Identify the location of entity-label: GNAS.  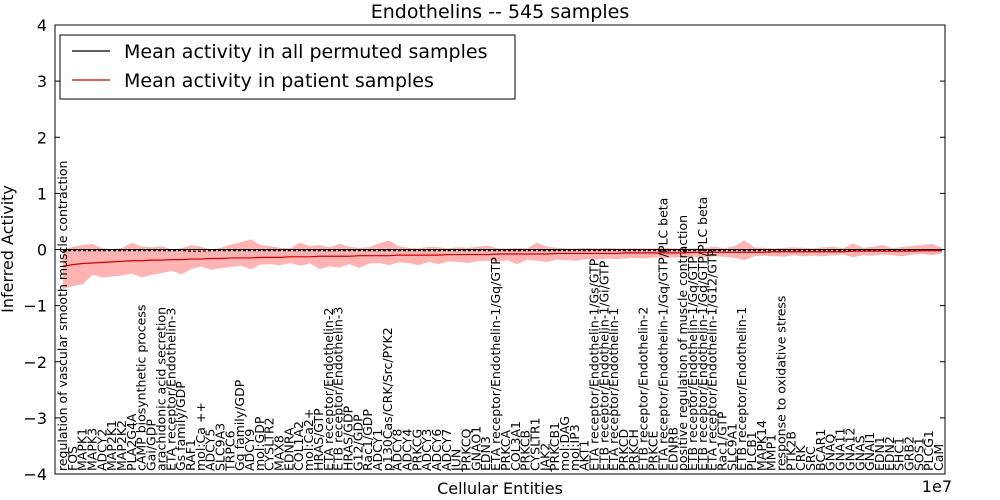
(859, 453).